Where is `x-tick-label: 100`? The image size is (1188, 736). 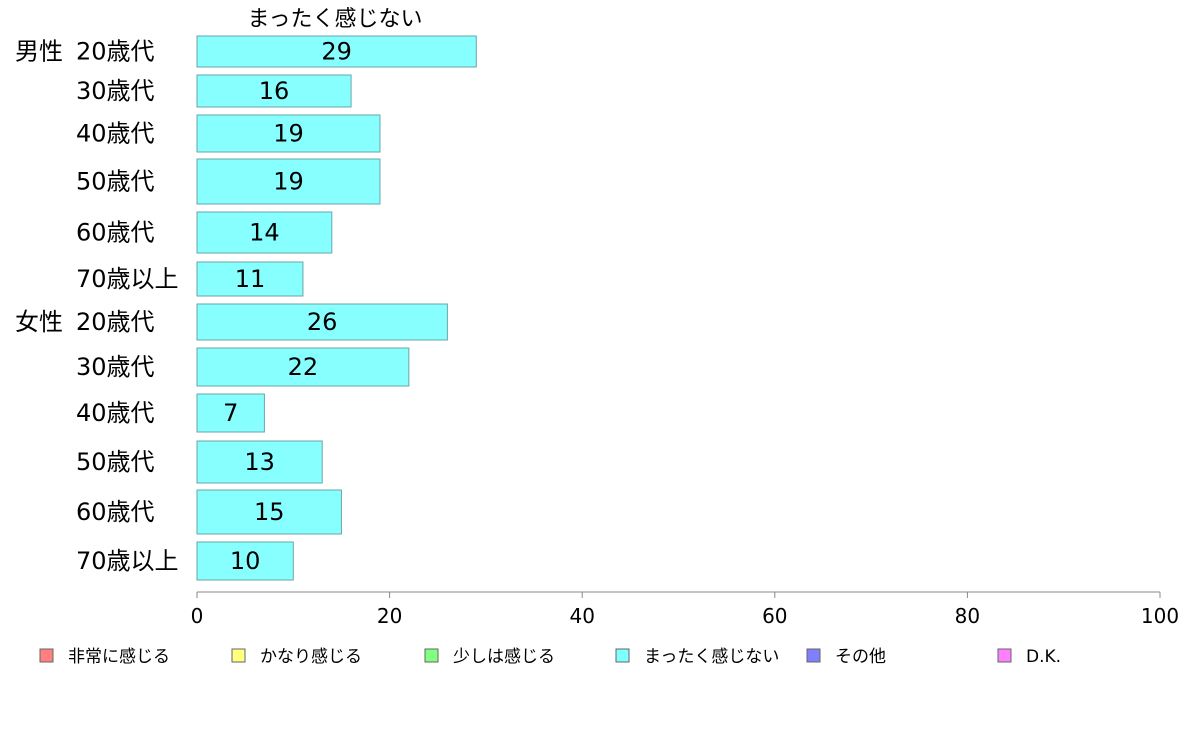 x-tick-label: 100 is located at coordinates (1160, 616).